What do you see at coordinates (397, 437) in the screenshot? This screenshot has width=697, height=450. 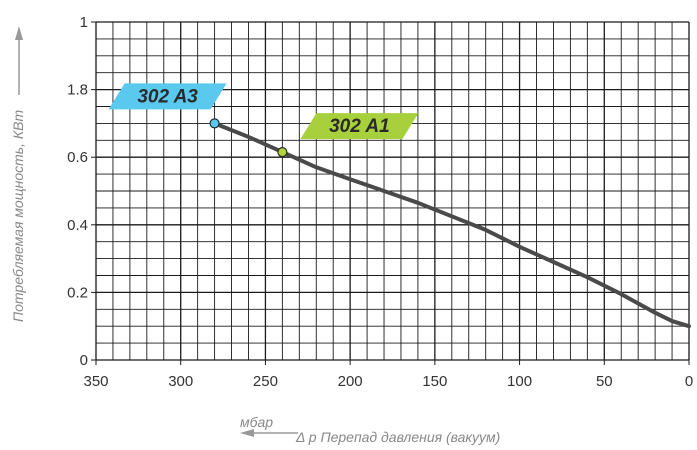 I see `x-axis-title: Δ p Перепад давления (вакуум)` at bounding box center [397, 437].